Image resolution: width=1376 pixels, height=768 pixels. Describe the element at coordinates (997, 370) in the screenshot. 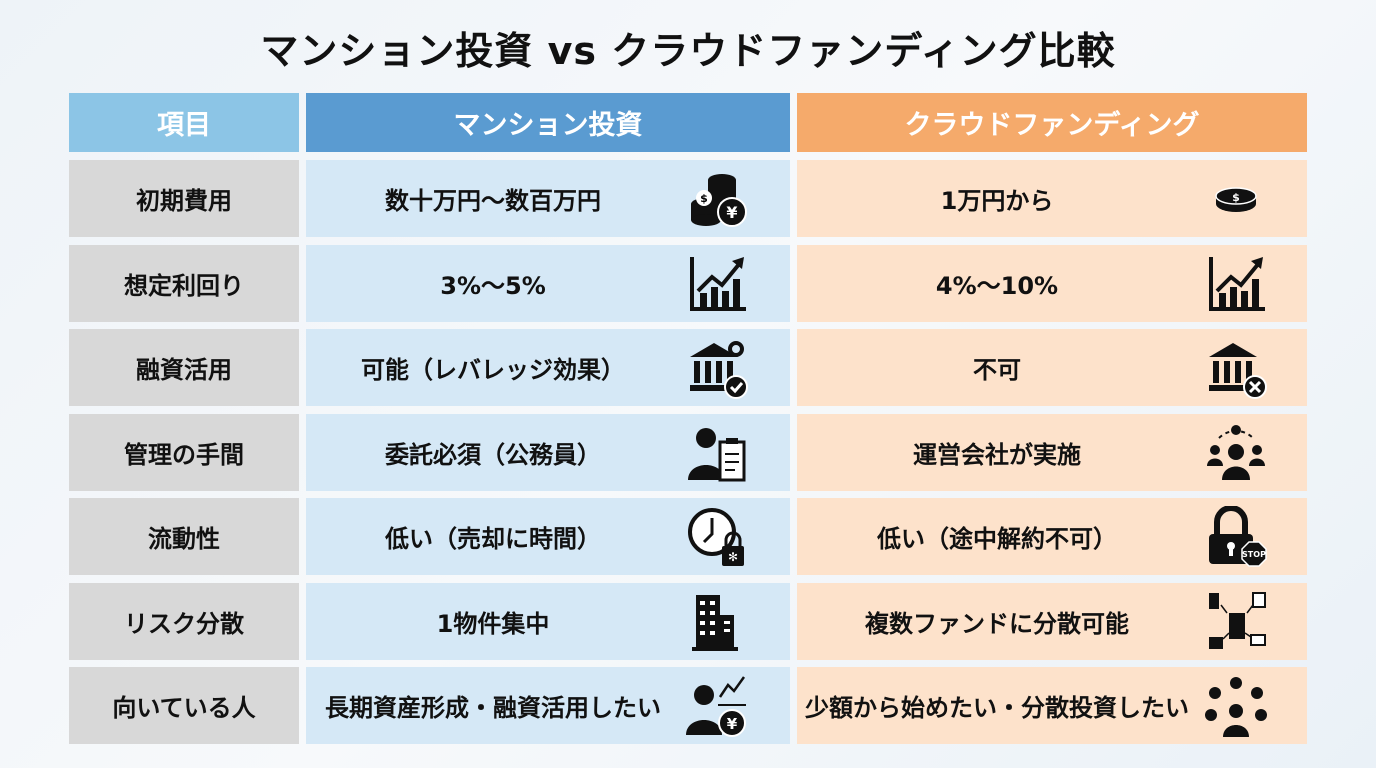

I see `crowd-value: 不可` at that location.